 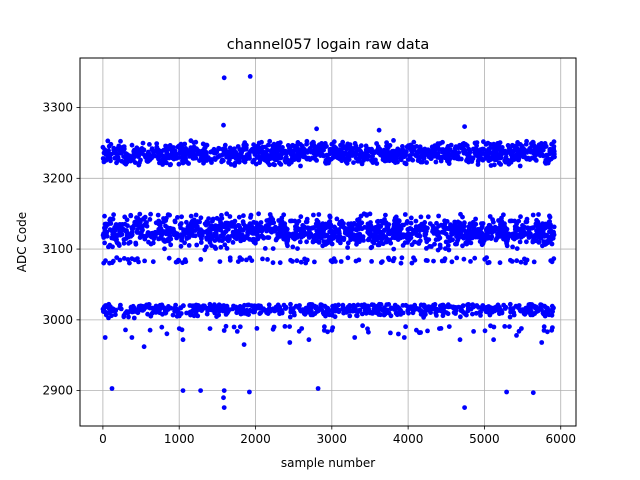 I want to click on y-tick-label: 2900, so click(x=57, y=391).